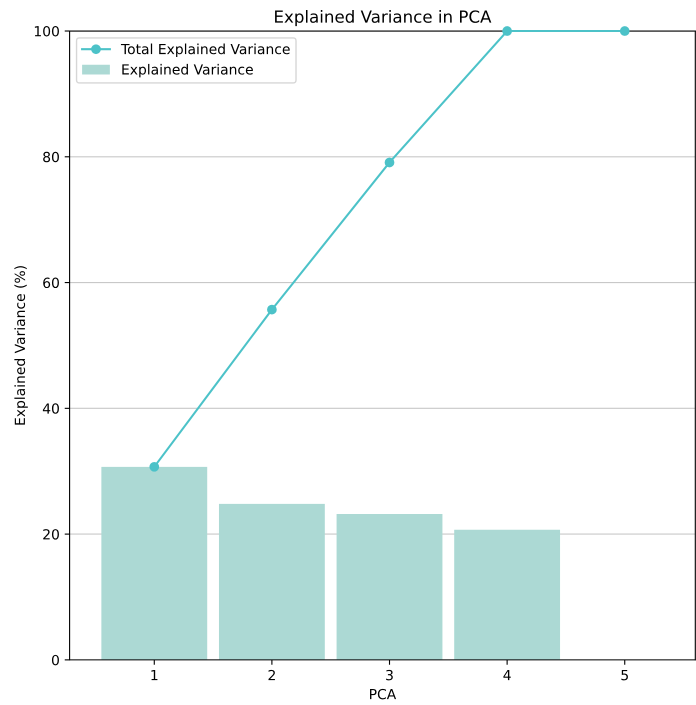 The width and height of the screenshot is (696, 705). Describe the element at coordinates (187, 71) in the screenshot. I see `legend-label: Explained Variance` at that location.